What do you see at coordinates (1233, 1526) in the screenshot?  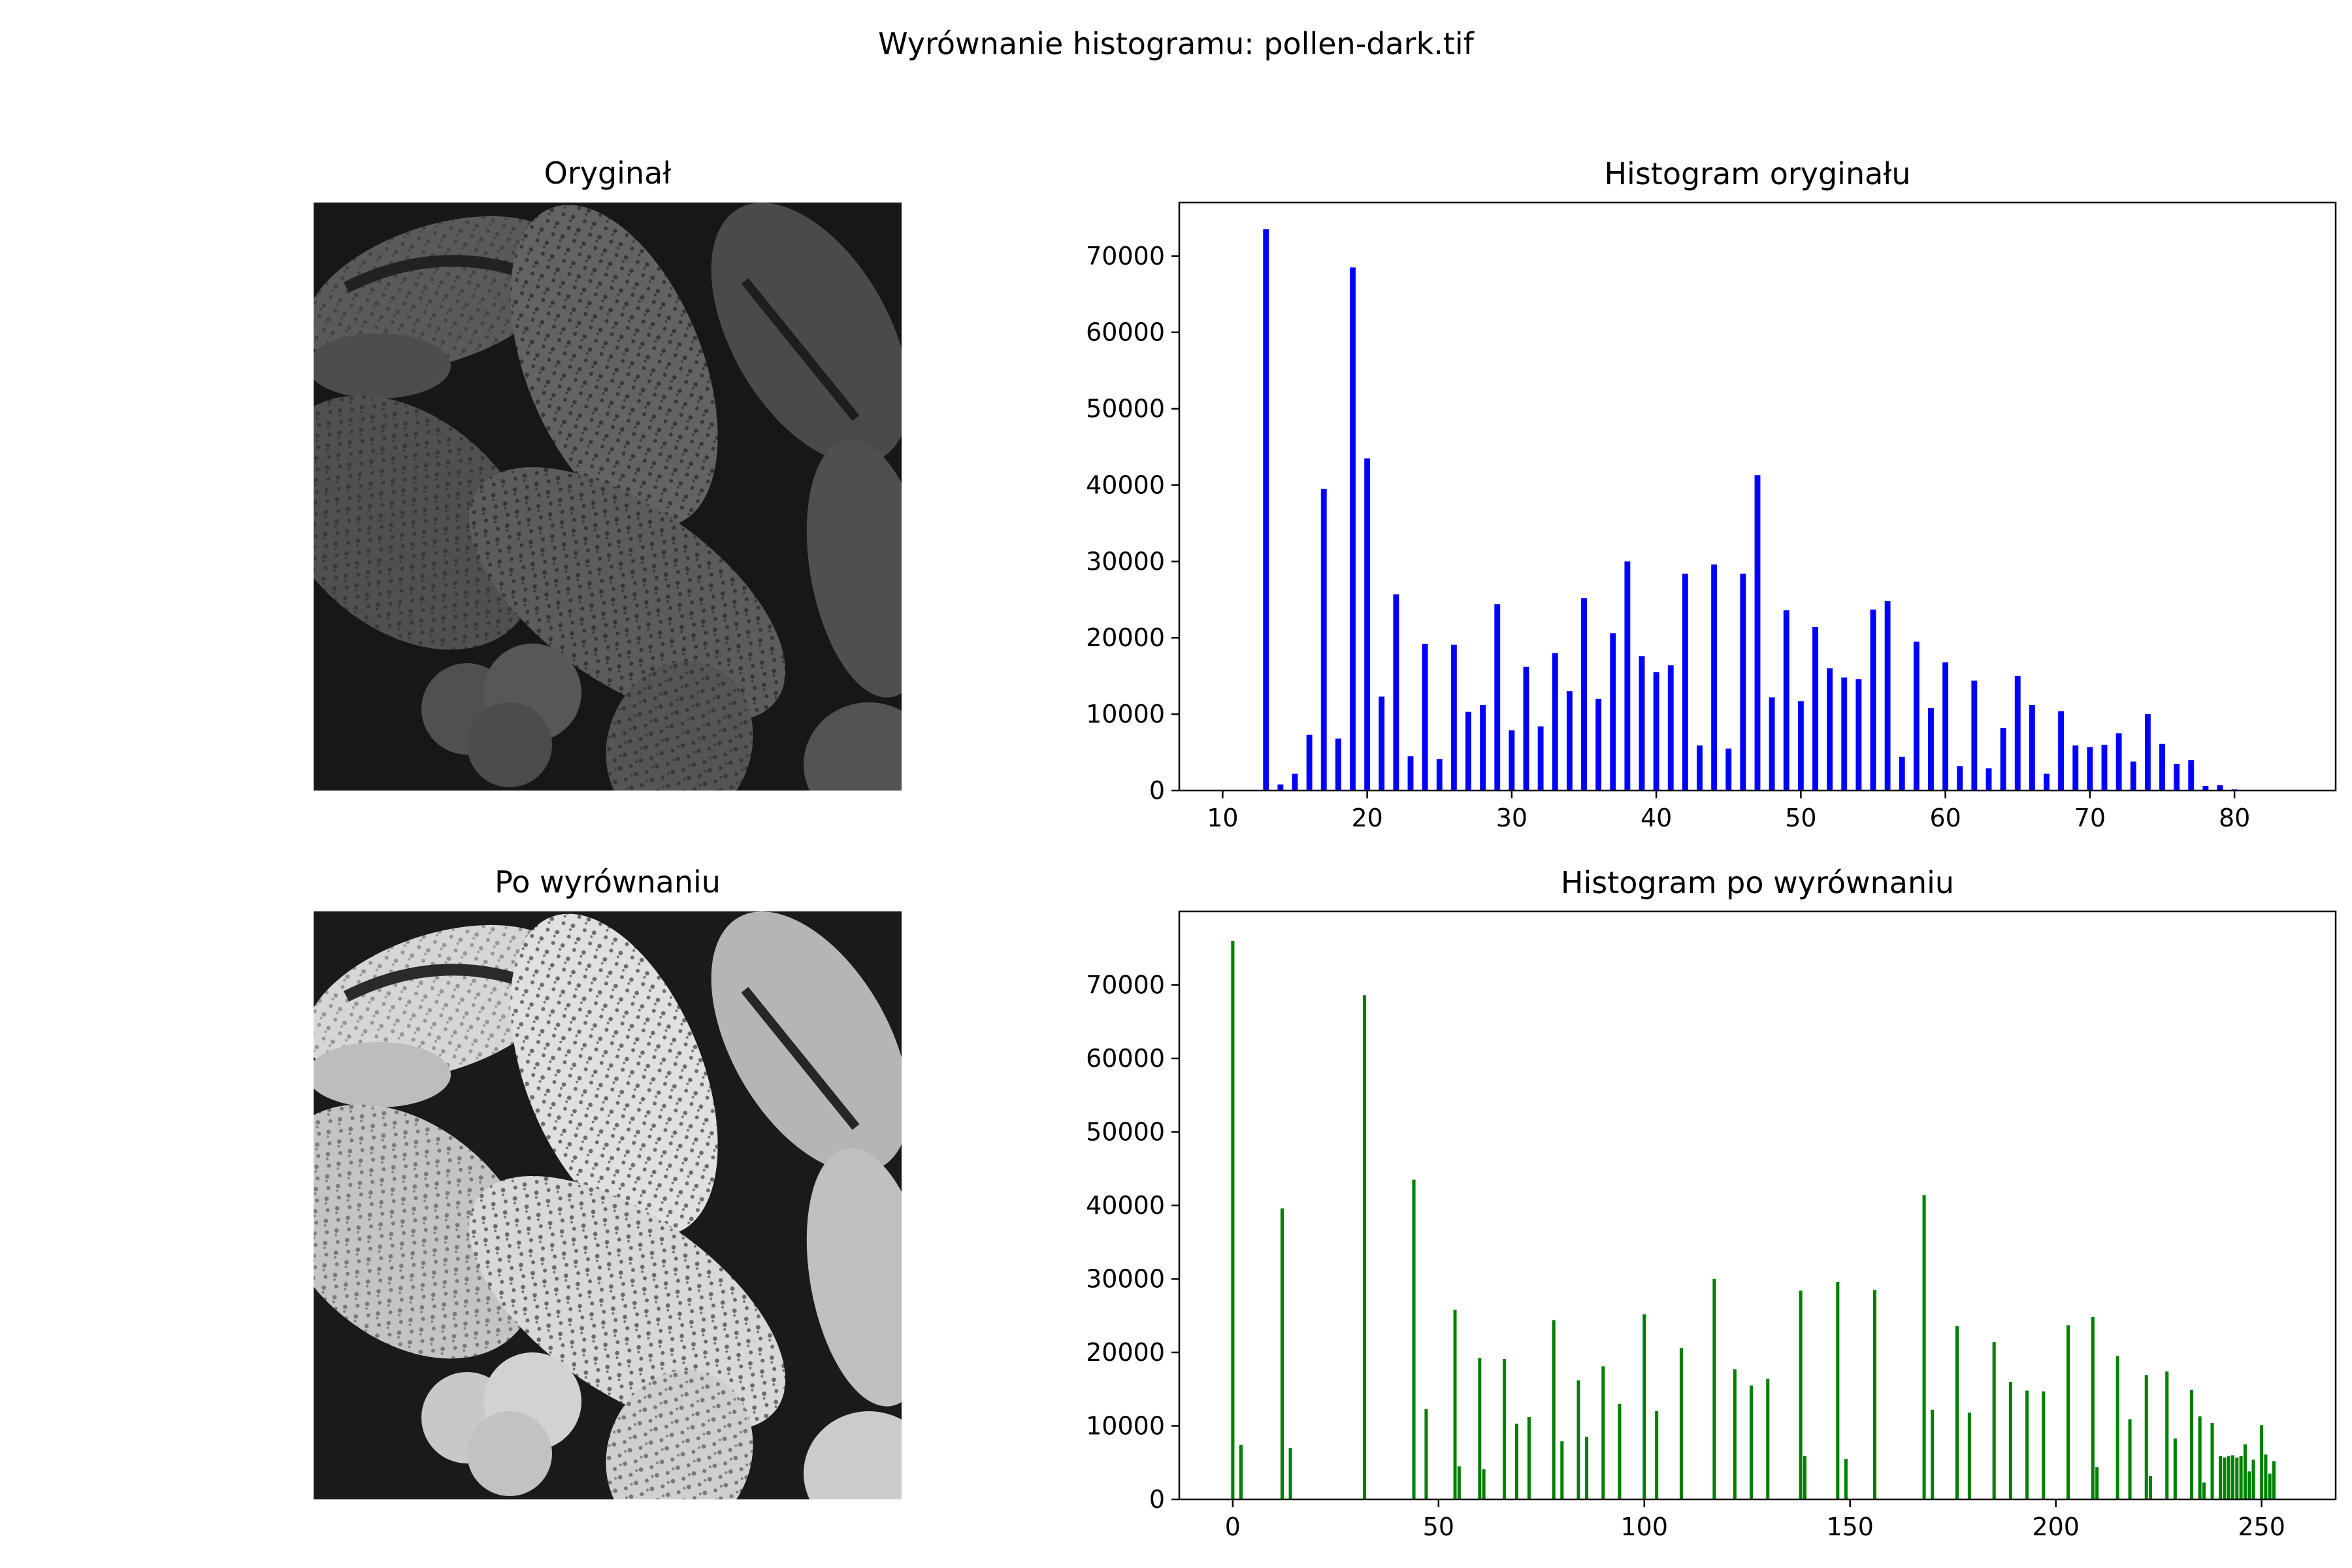 I see `x-tick-label: 0` at bounding box center [1233, 1526].